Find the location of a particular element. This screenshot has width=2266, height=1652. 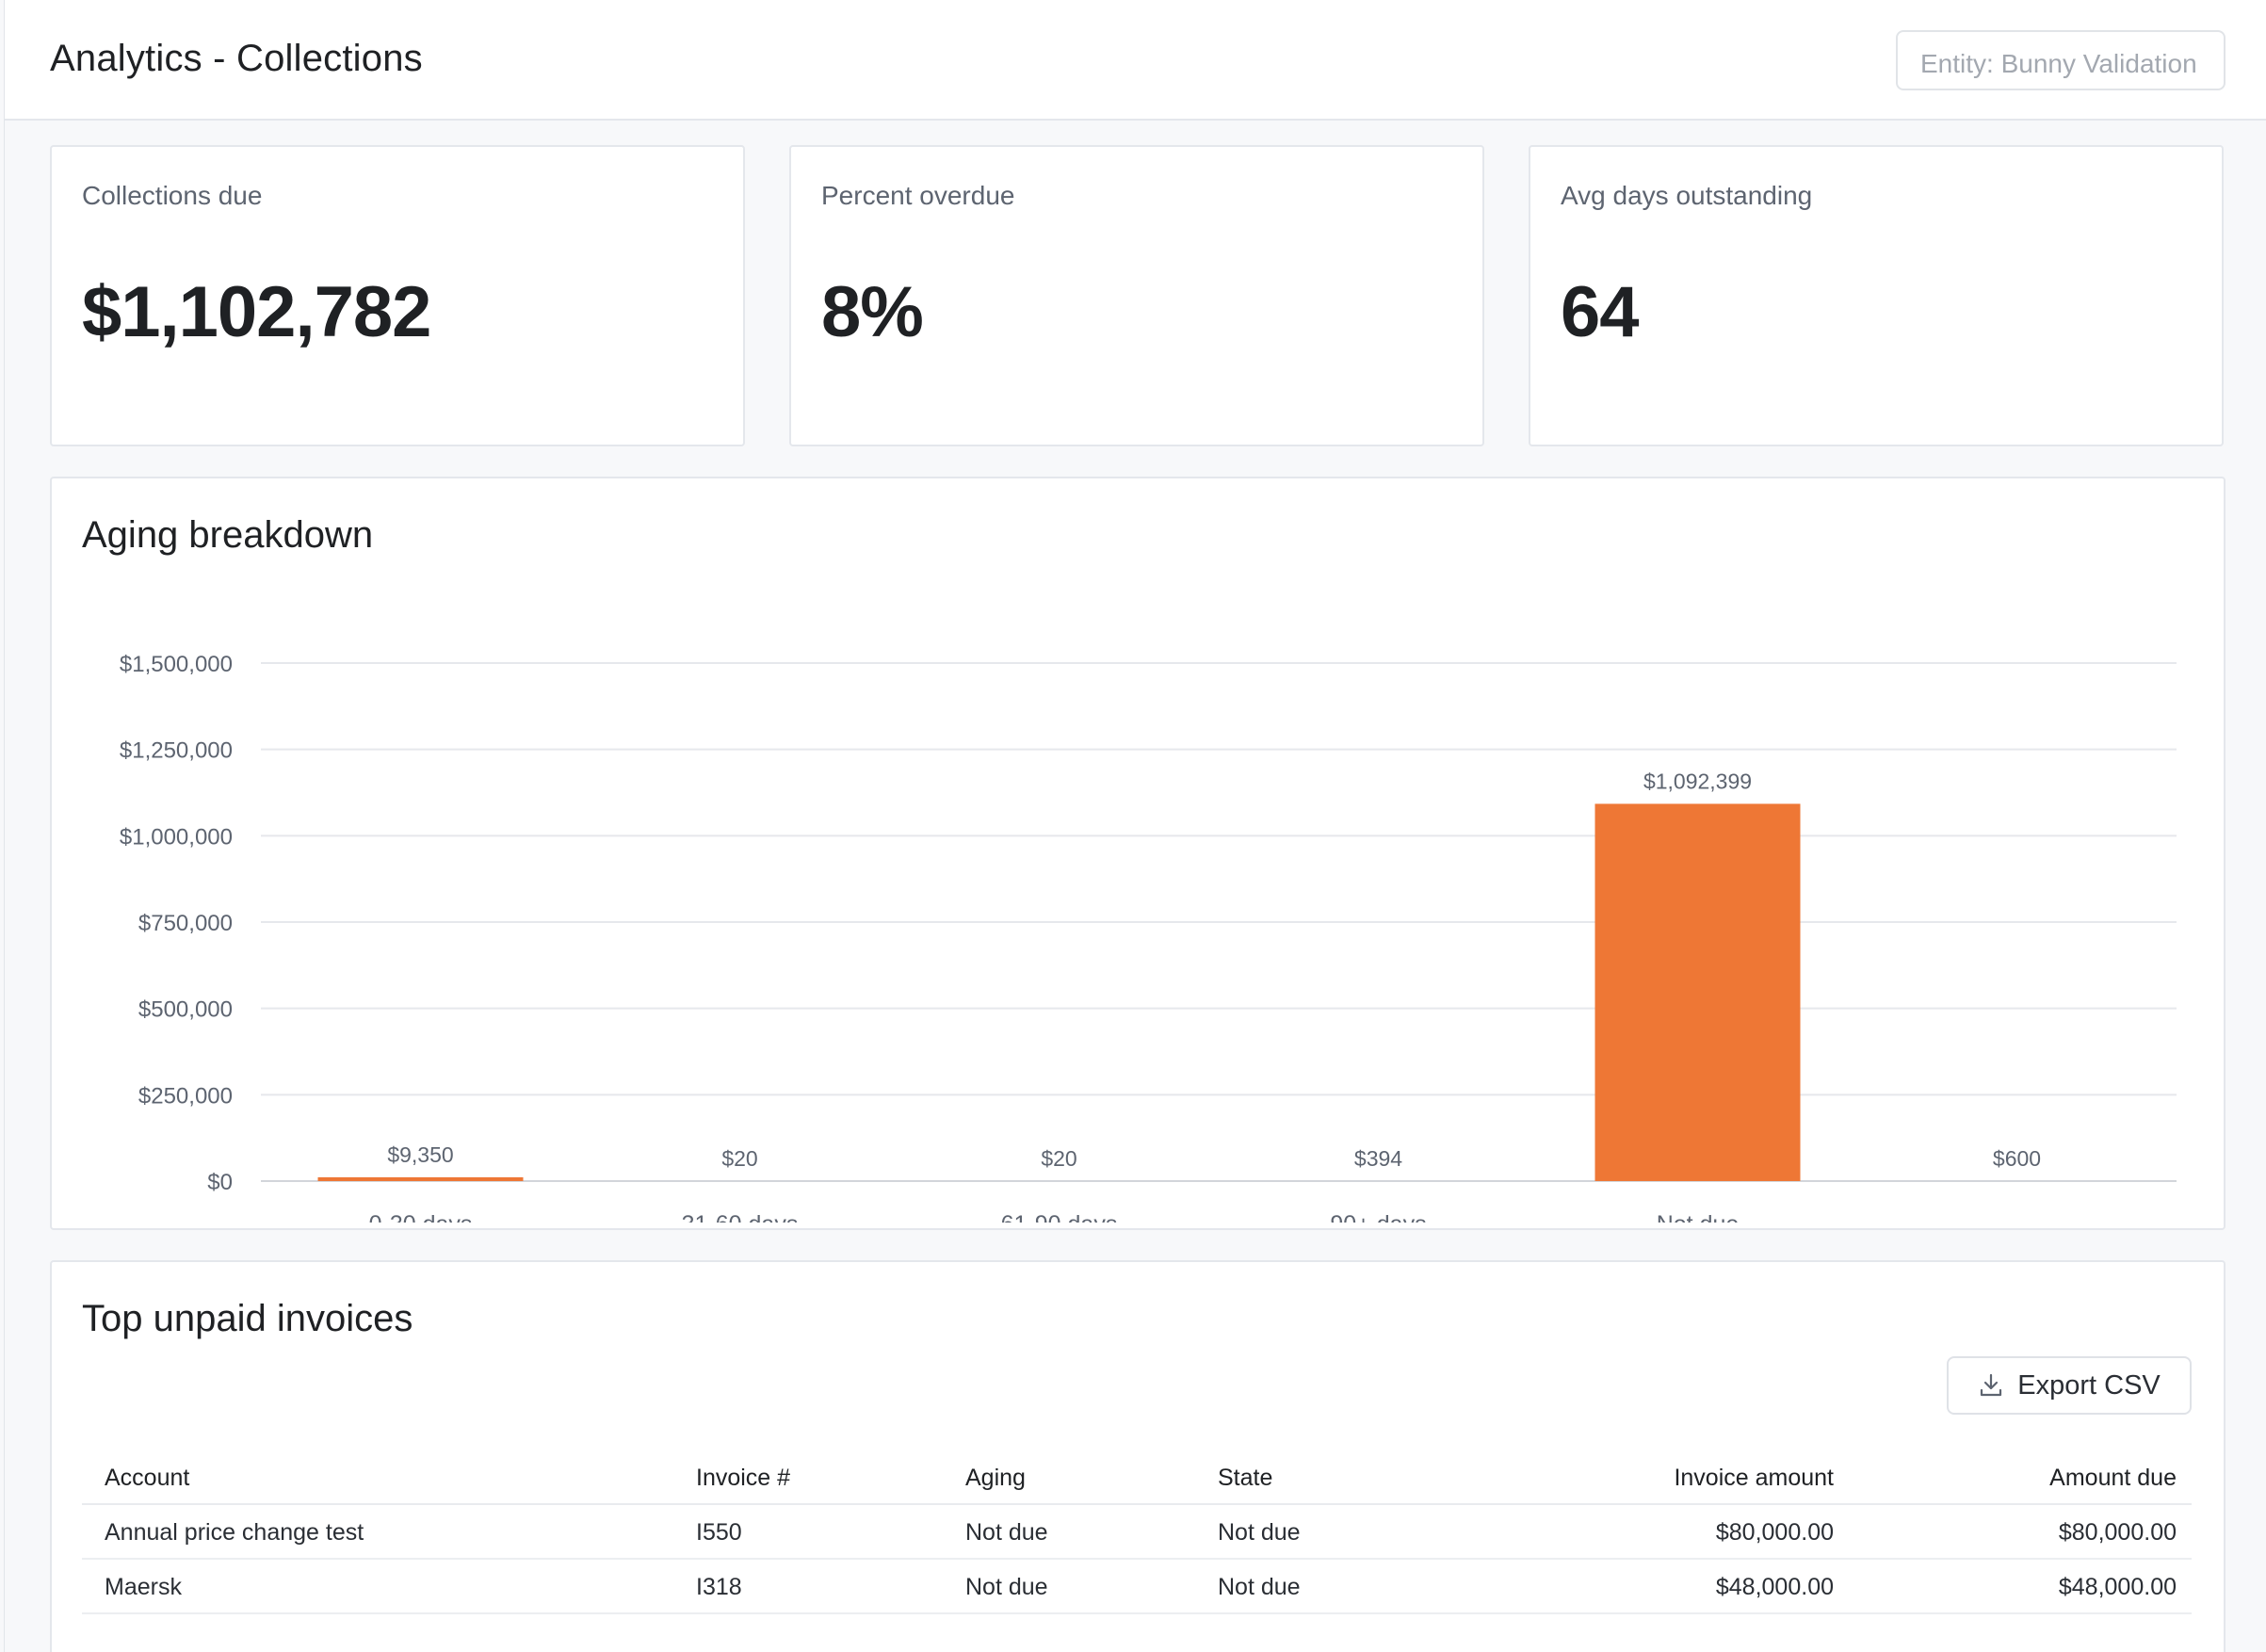

y-tick-label: $1,500,000 is located at coordinates (176, 664).